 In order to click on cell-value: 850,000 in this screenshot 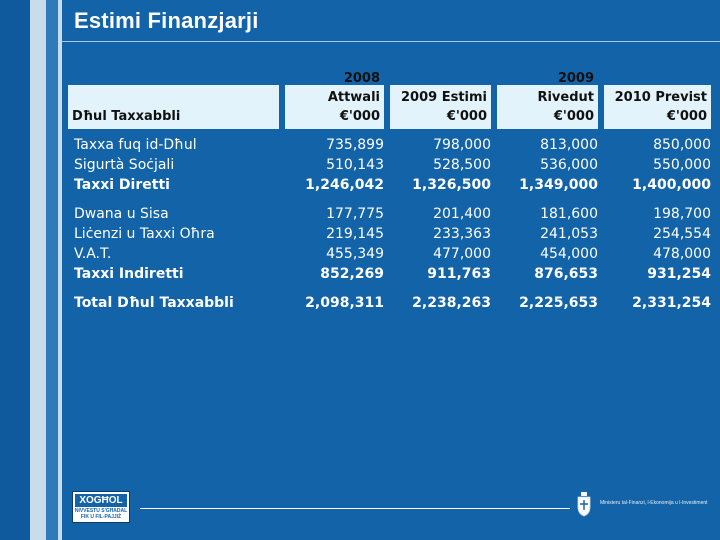, I will do `click(682, 145)`.